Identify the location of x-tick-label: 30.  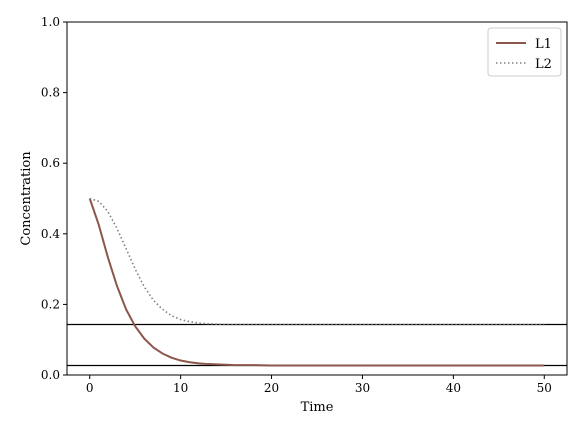
(362, 388).